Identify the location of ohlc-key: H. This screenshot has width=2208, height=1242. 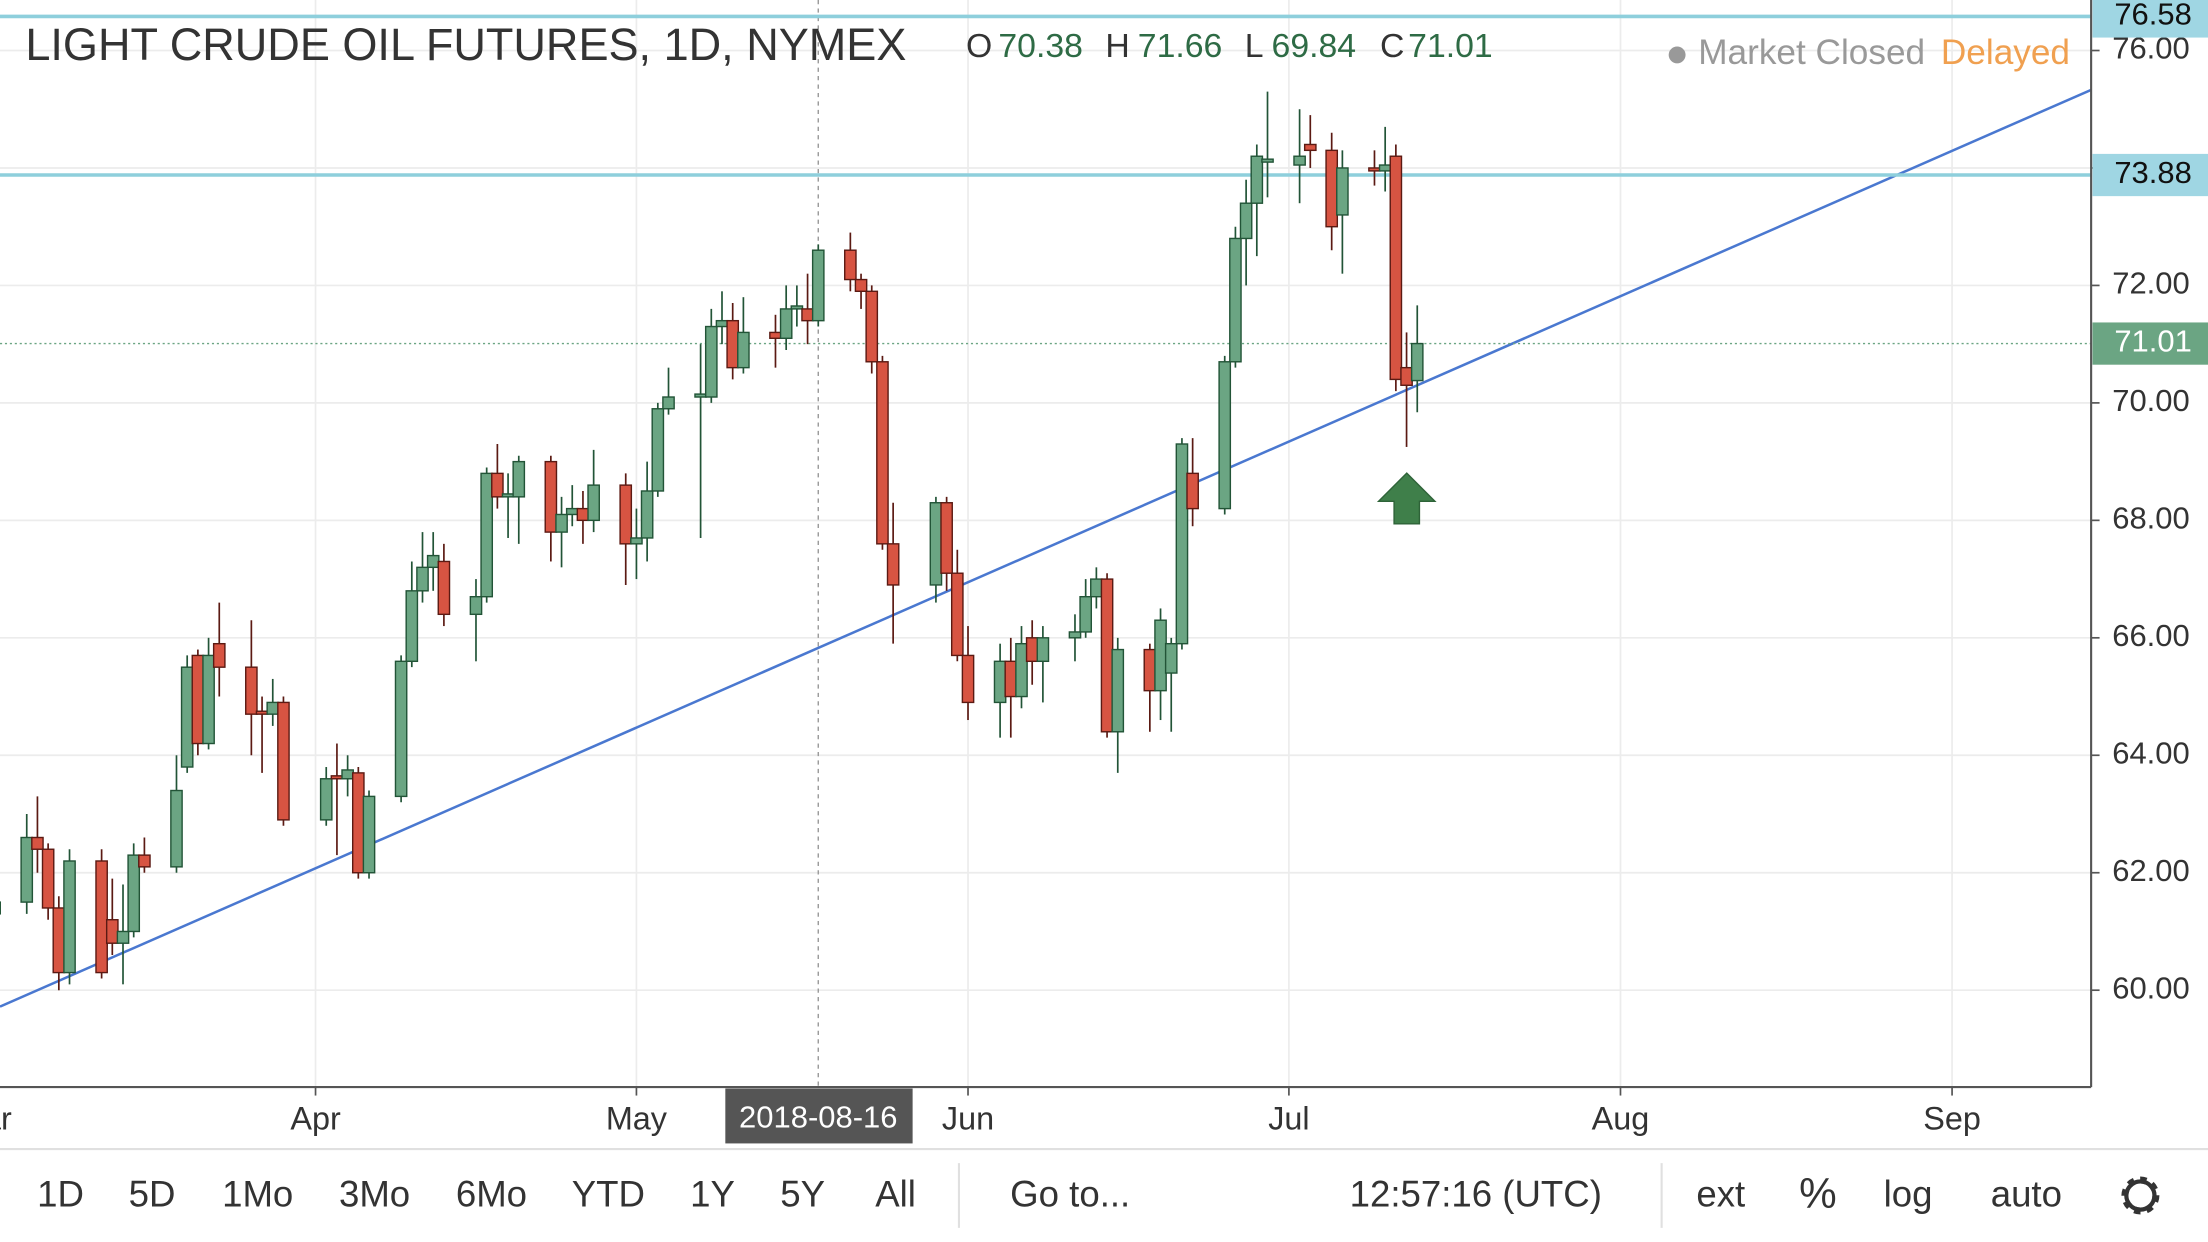
(1117, 46).